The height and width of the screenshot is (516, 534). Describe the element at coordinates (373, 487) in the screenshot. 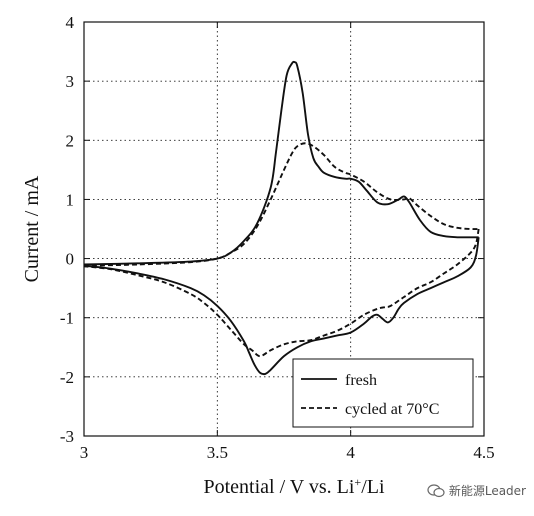

I see `x-axis-title-tail: /Li` at that location.